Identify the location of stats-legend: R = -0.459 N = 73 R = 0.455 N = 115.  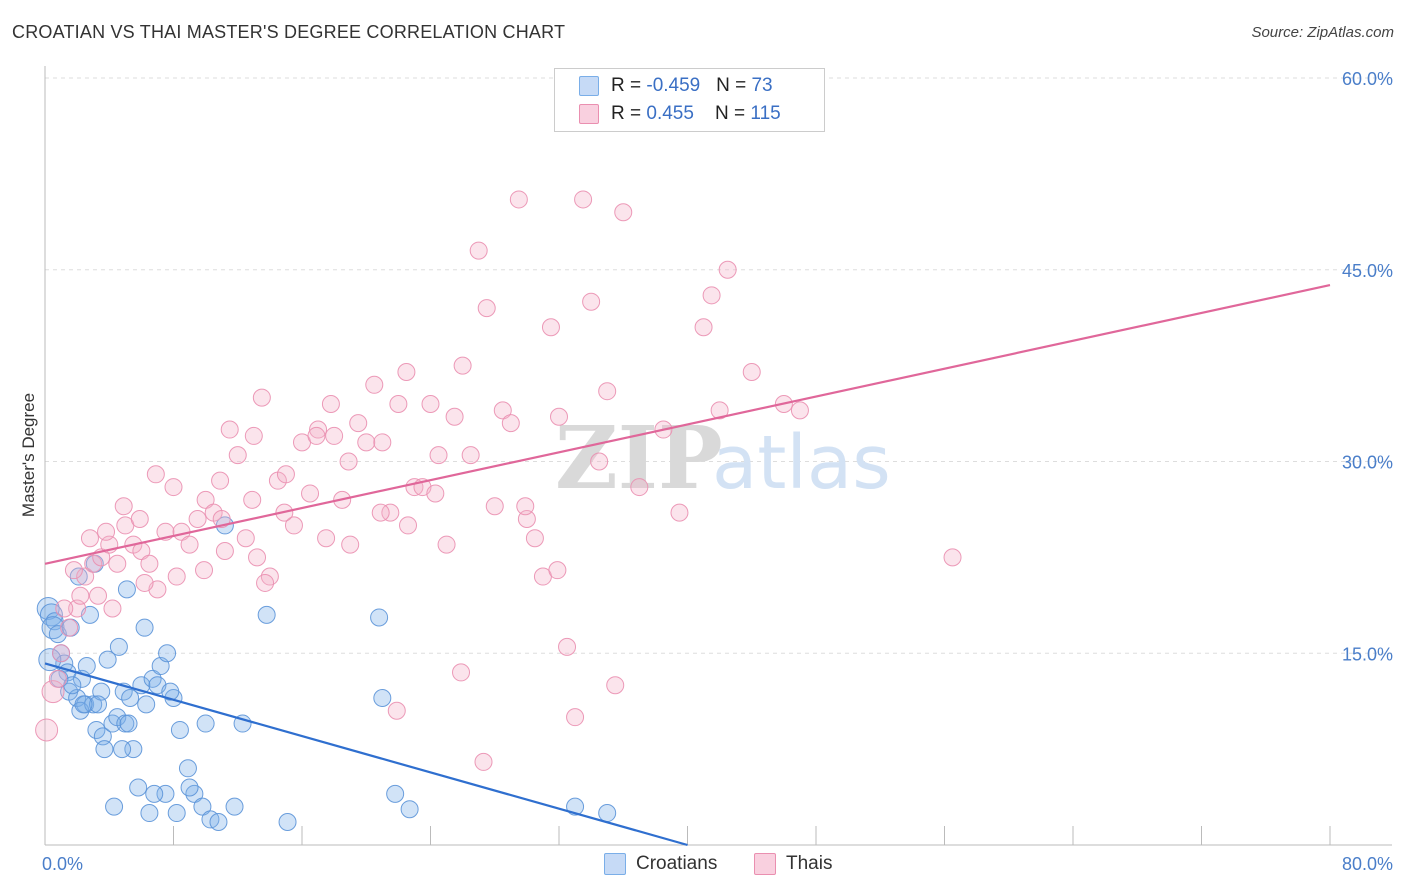
(689, 100).